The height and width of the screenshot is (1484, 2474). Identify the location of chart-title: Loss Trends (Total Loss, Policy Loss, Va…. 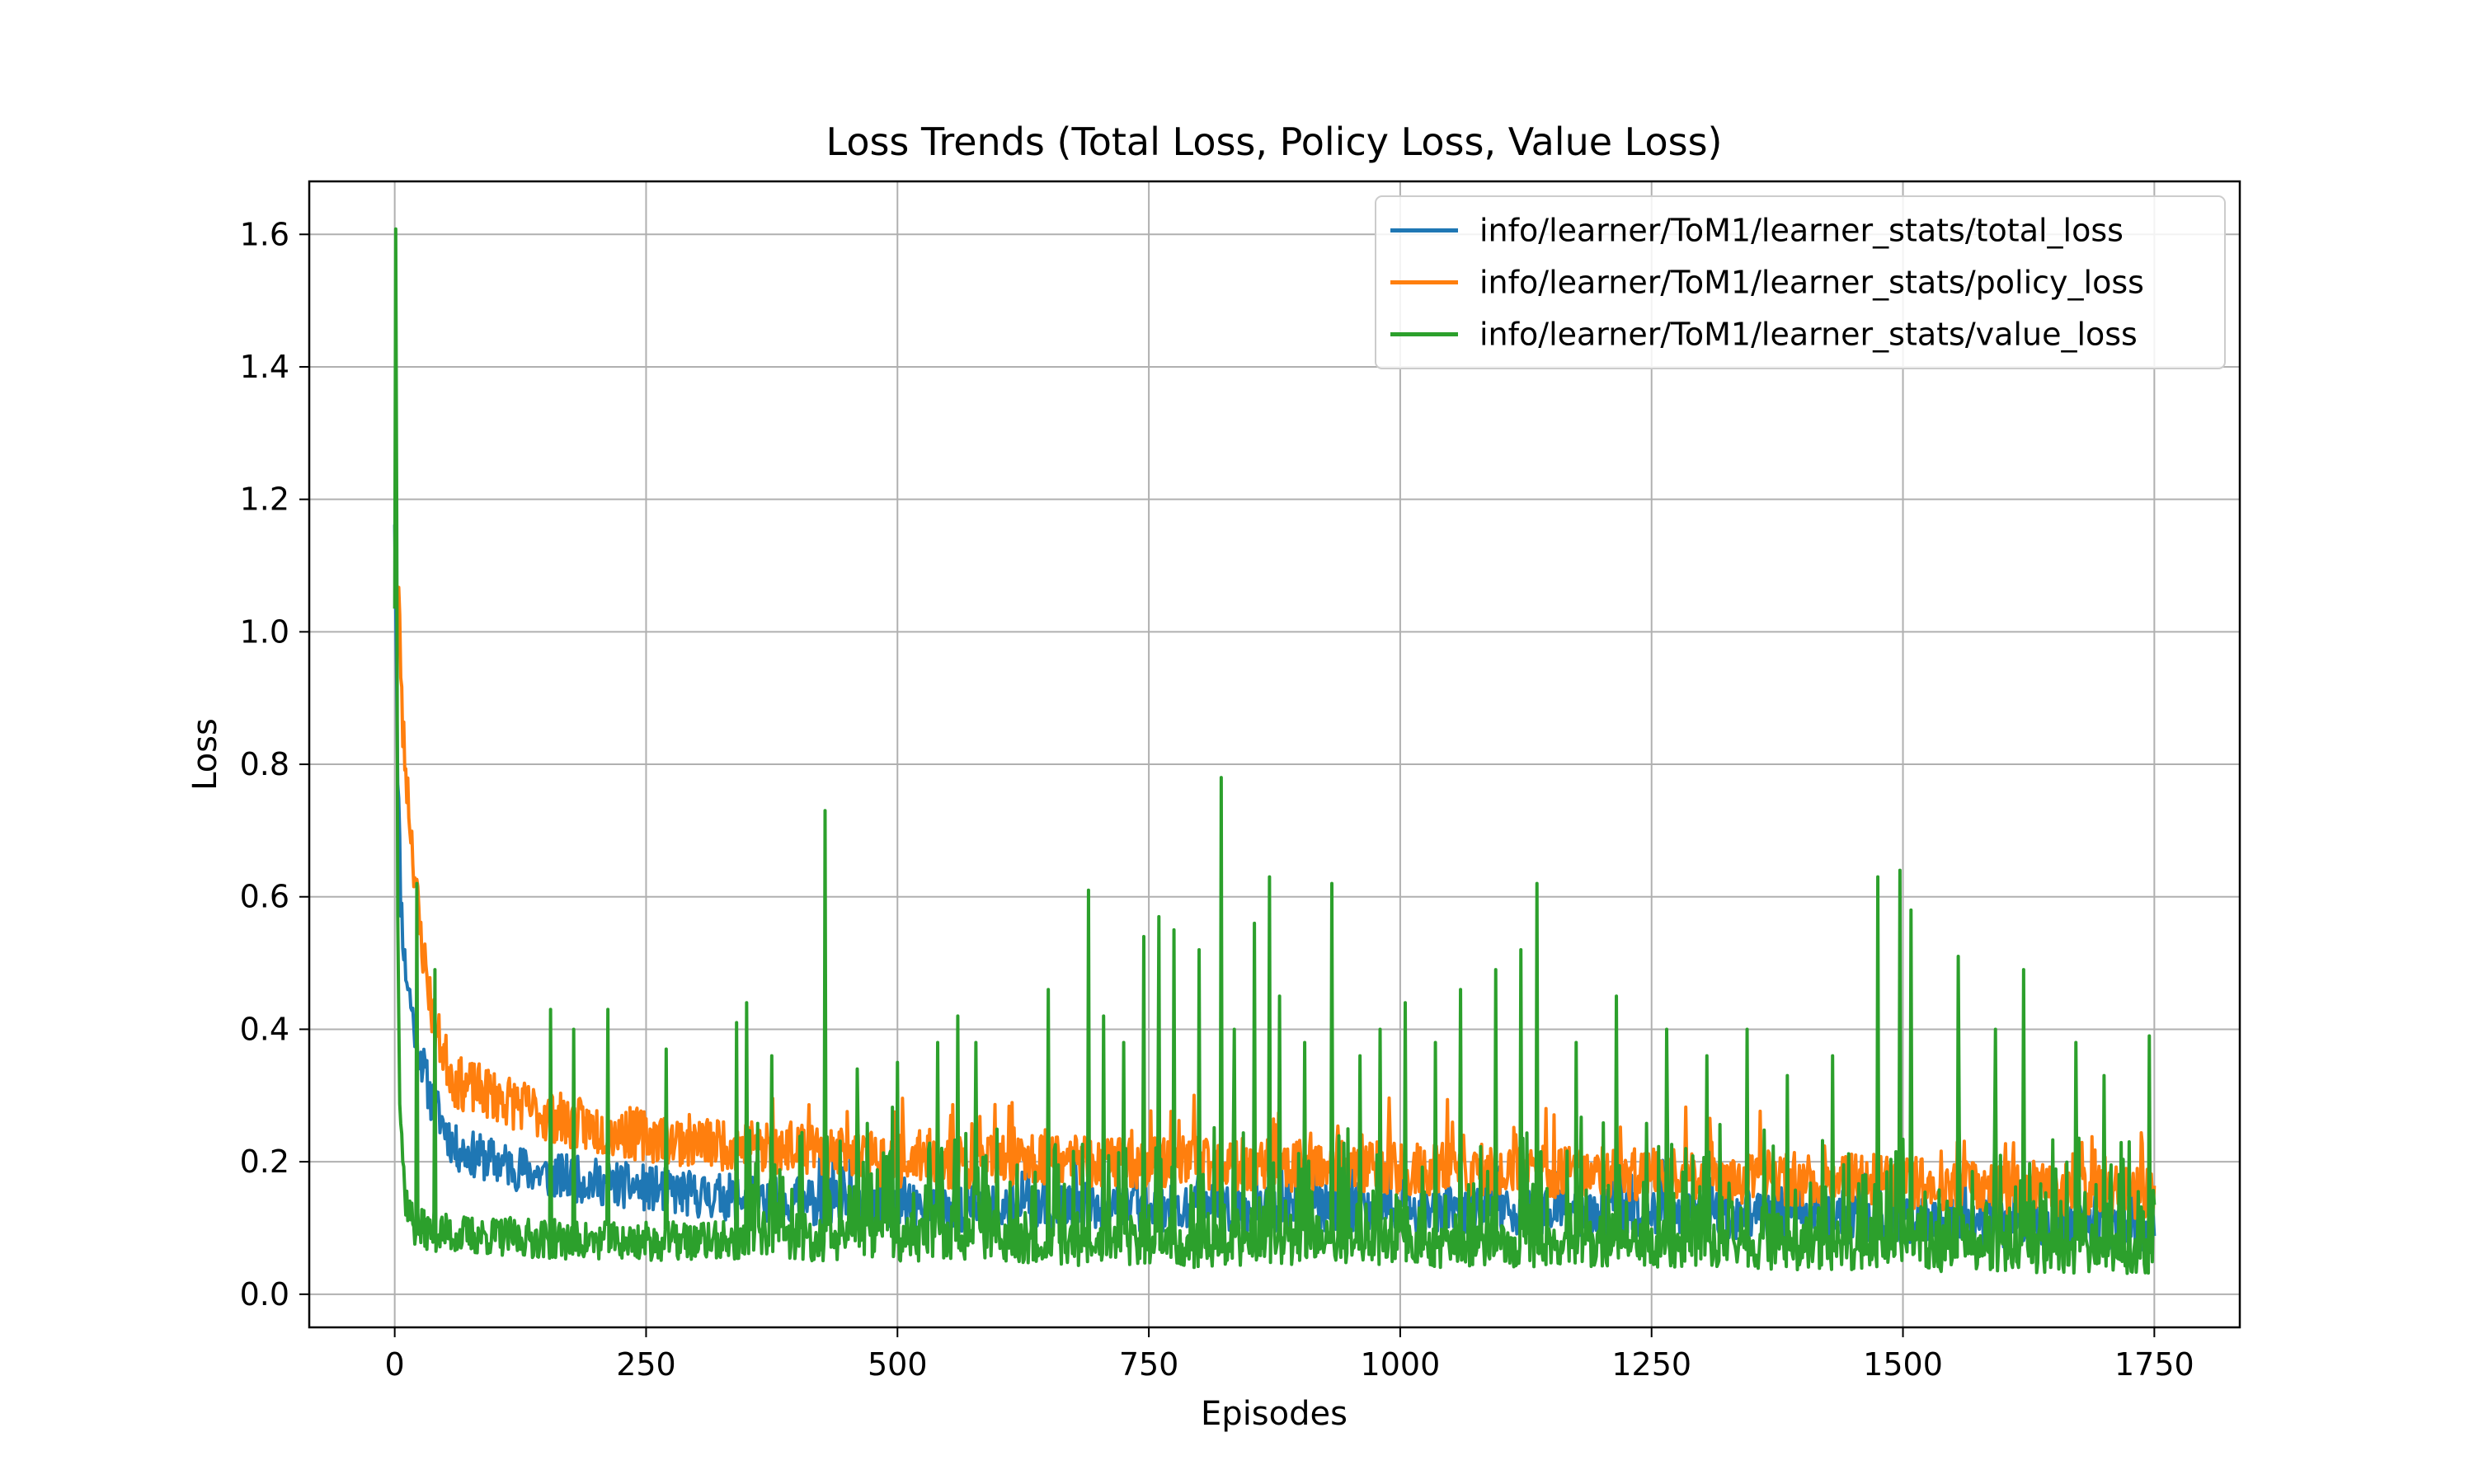
(1274, 142).